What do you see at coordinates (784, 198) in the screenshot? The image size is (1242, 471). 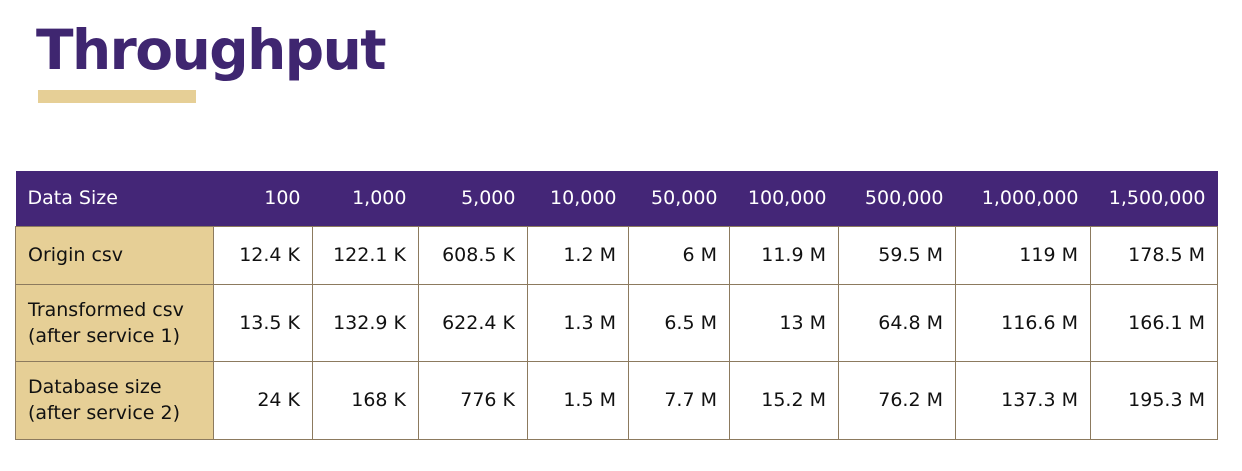 I see `column-header: 100,000` at bounding box center [784, 198].